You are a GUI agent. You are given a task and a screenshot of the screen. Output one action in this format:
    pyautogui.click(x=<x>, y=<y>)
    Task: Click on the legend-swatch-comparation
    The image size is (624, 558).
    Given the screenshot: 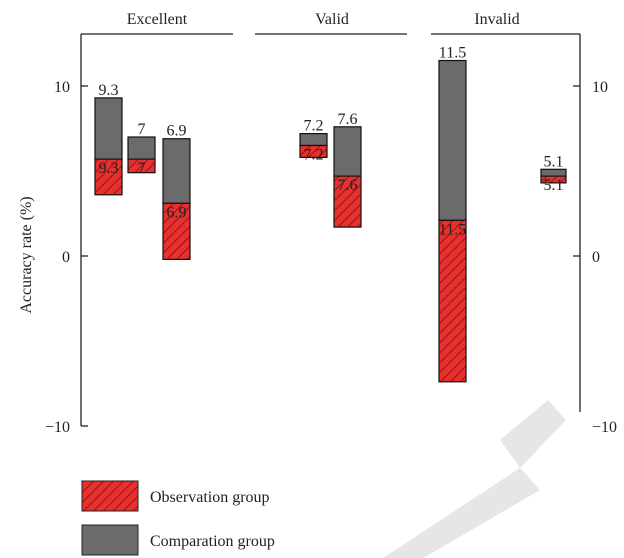 What is the action you would take?
    pyautogui.click(x=110, y=540)
    